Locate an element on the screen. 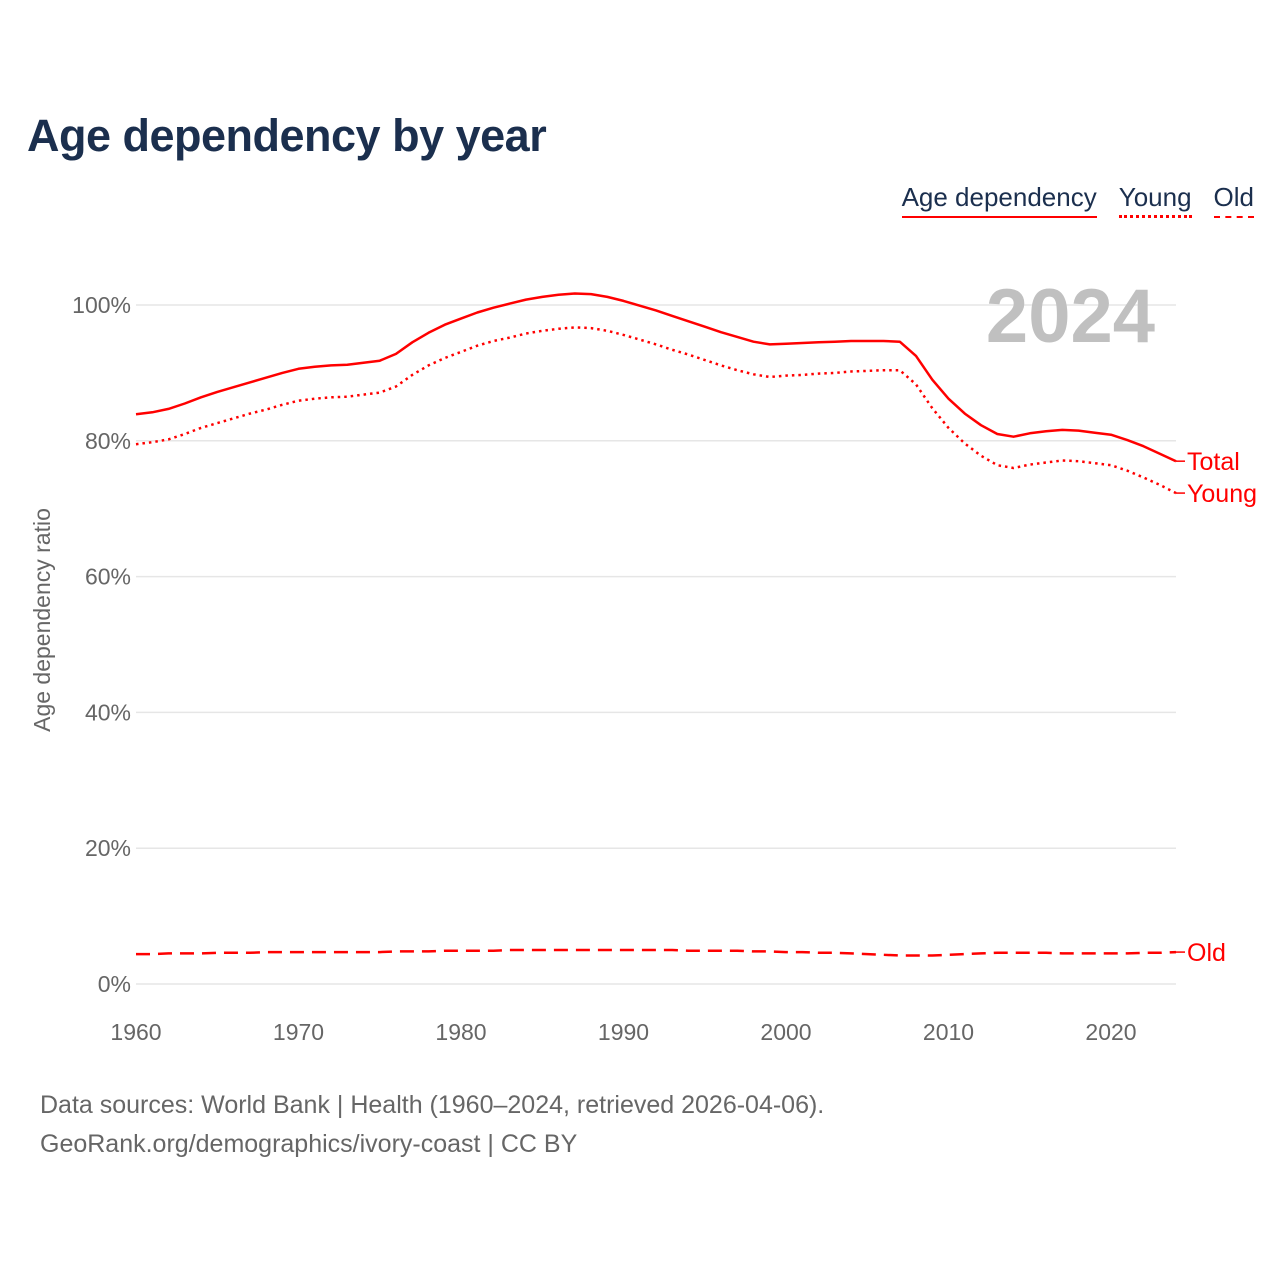 The width and height of the screenshot is (1280, 1280). series-label-old: Old is located at coordinates (1206, 953).